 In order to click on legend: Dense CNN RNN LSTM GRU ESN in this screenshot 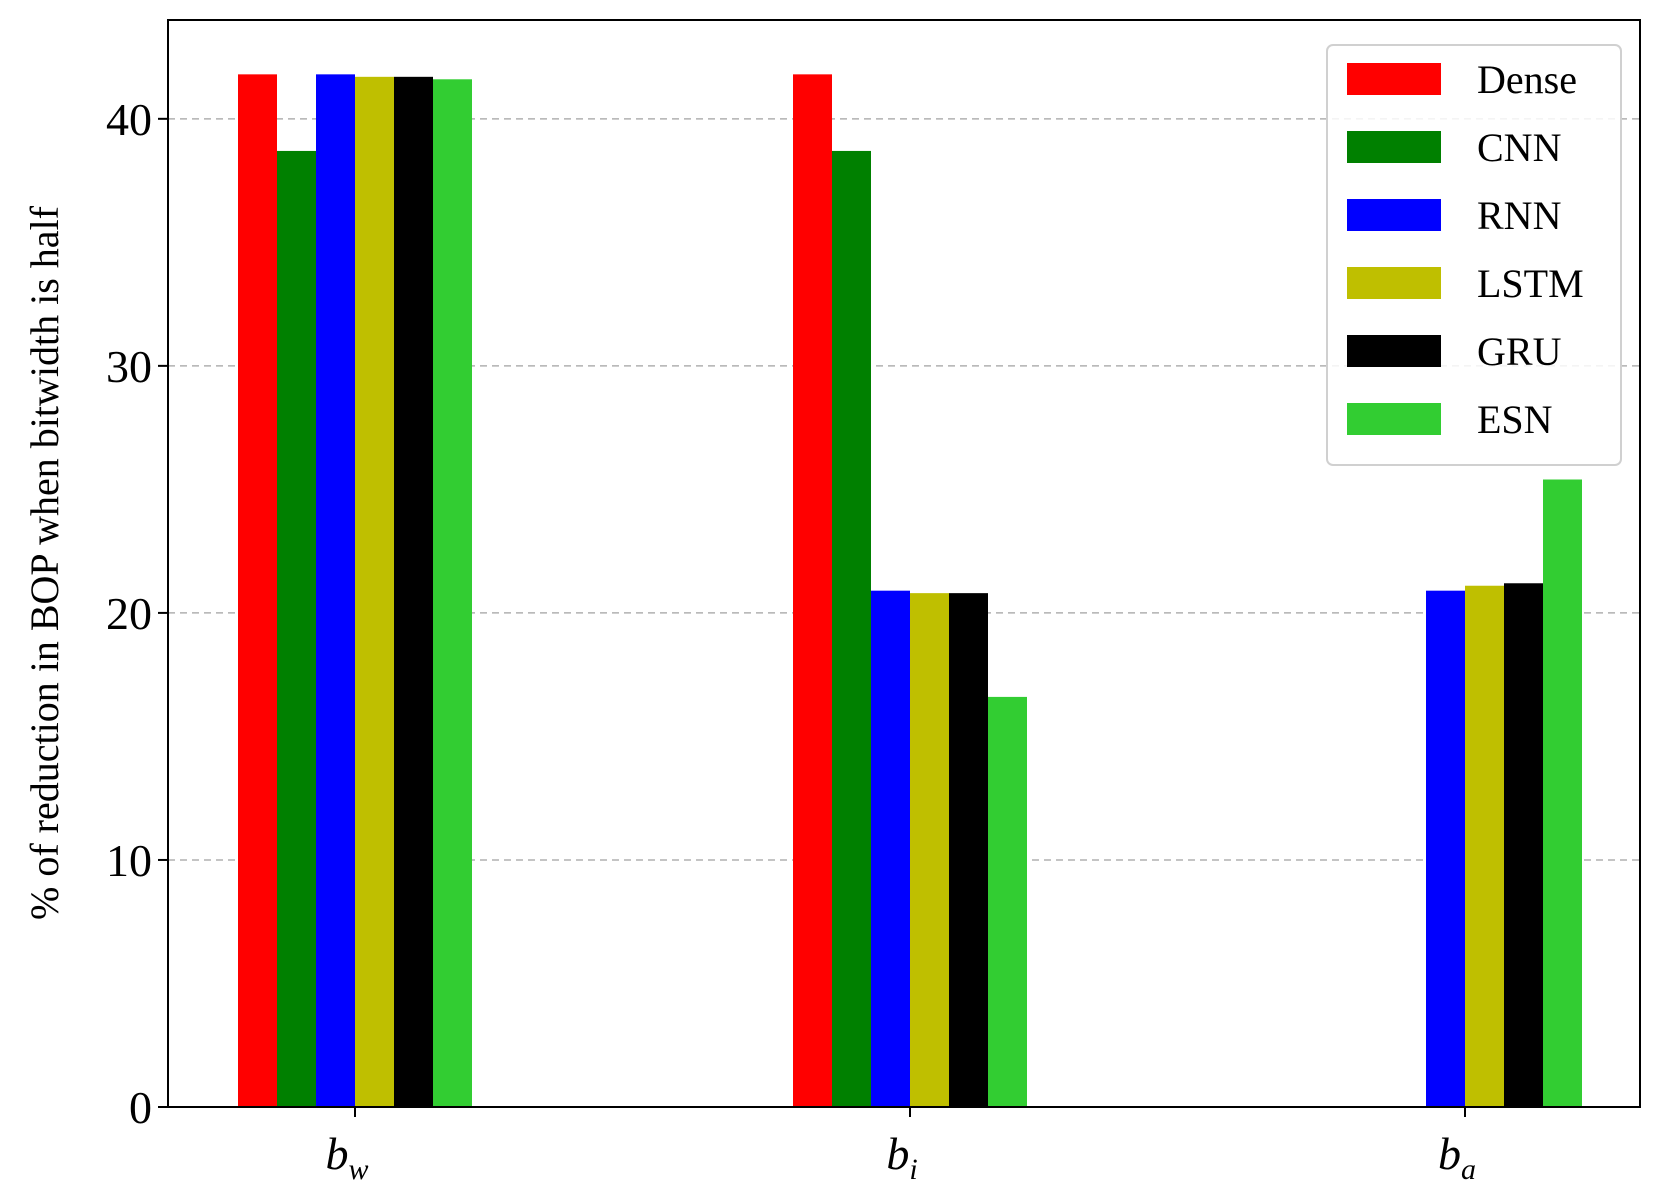, I will do `click(1474, 255)`.